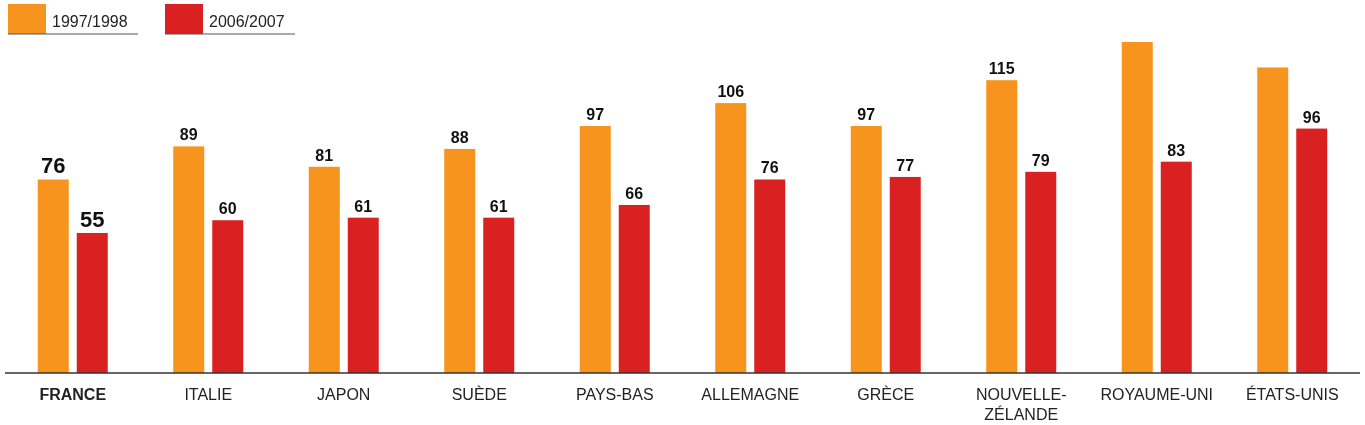 The image size is (1365, 425). Describe the element at coordinates (208, 394) in the screenshot. I see `x-tick-label: ITALIE` at that location.